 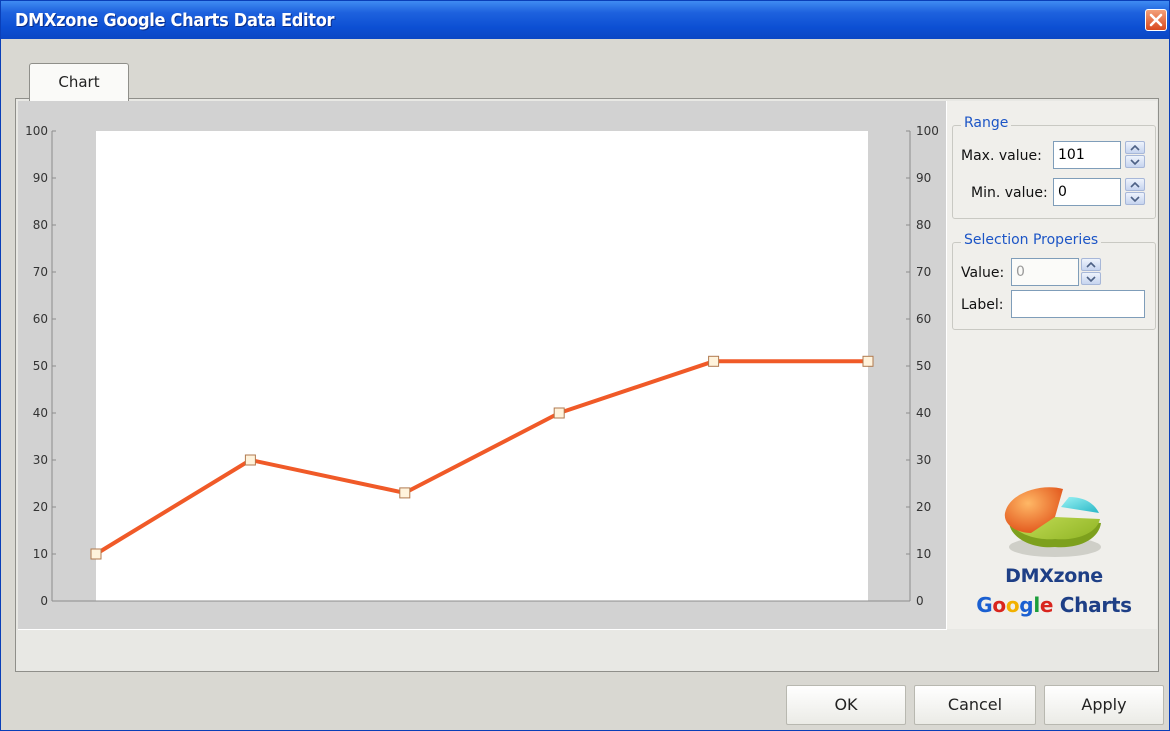 What do you see at coordinates (79, 82) in the screenshot?
I see `tab-chart: Chart` at bounding box center [79, 82].